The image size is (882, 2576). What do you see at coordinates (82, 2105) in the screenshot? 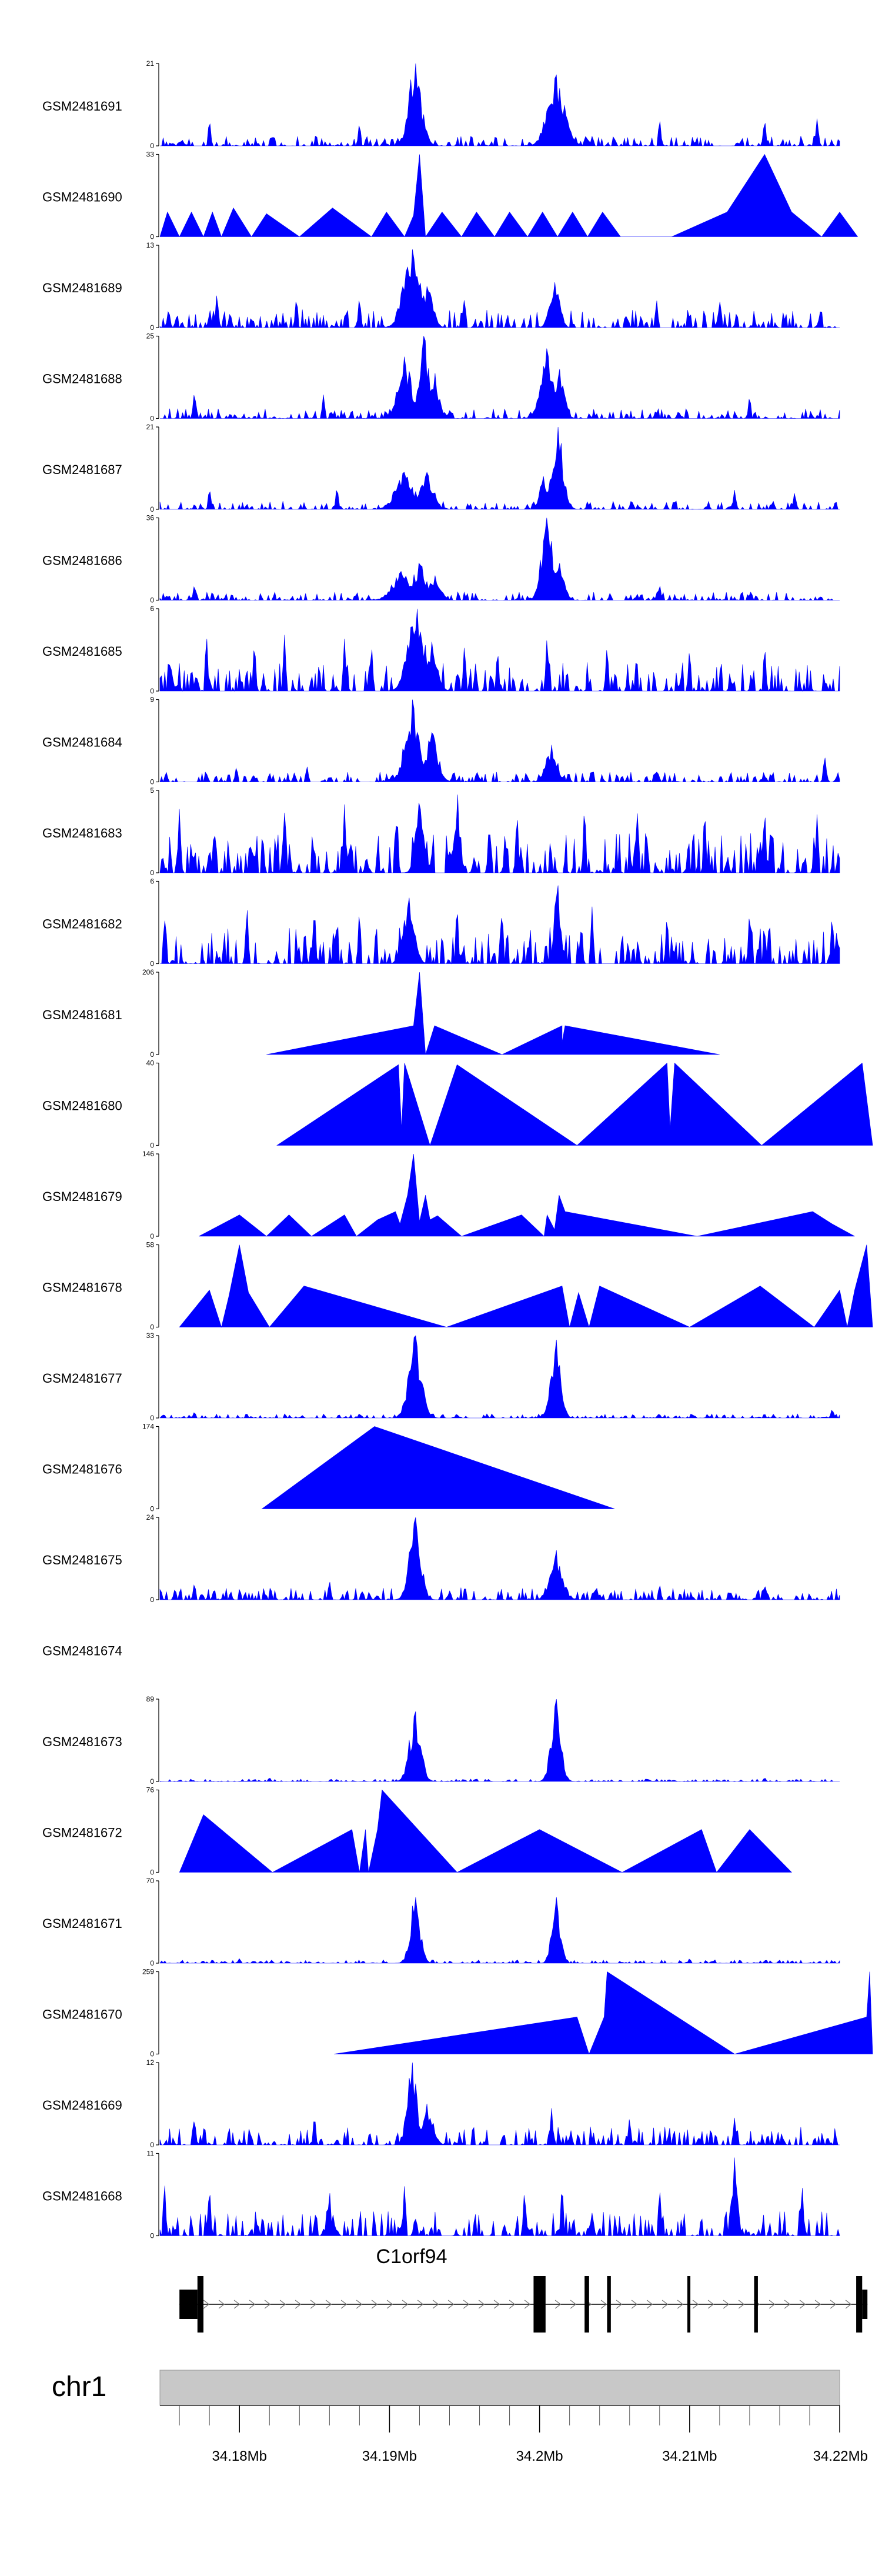
I see `track-label: GSM2481669` at bounding box center [82, 2105].